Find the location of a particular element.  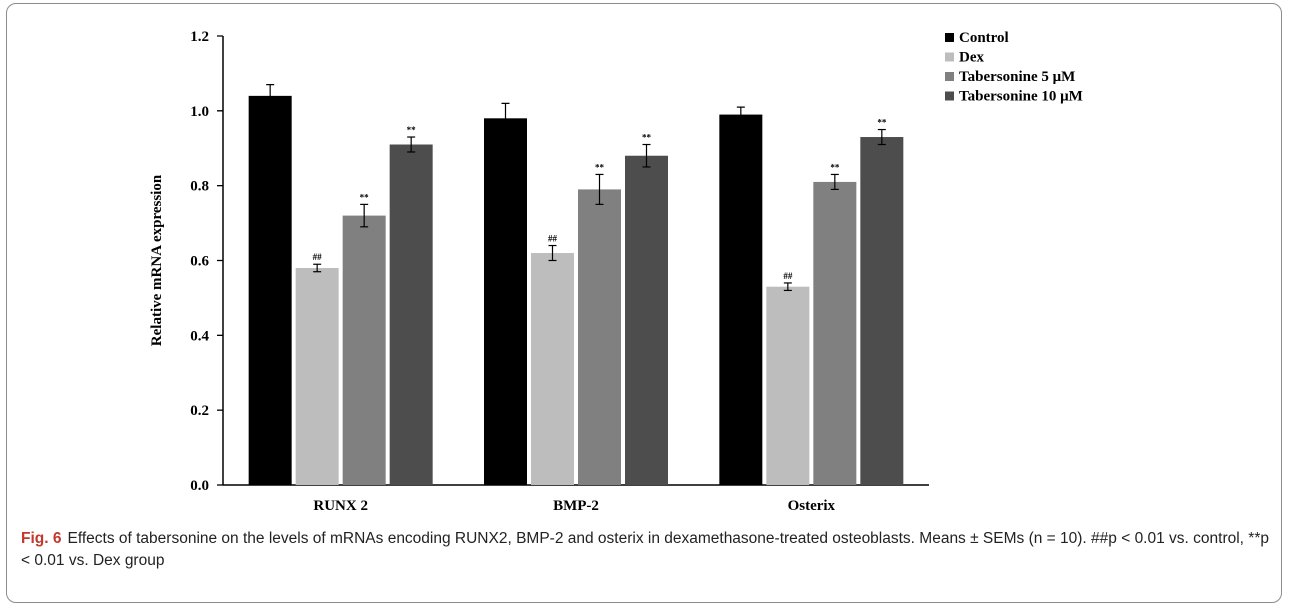

y-tick-label: 0.4 is located at coordinates (199, 336).